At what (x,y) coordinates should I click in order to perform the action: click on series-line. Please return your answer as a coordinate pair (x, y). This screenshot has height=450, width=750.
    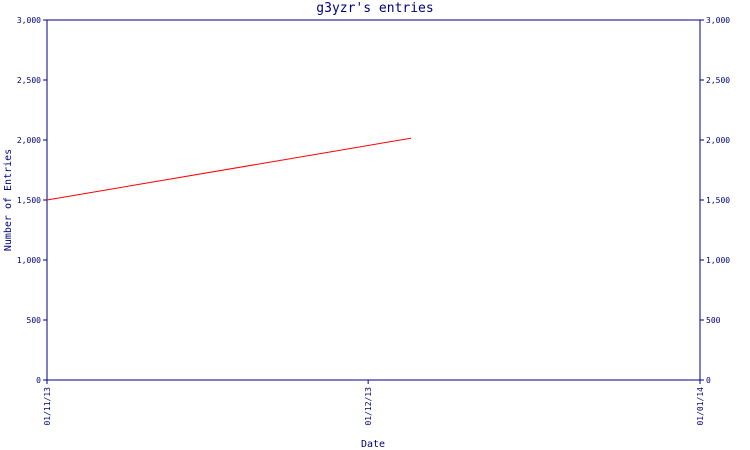
    Looking at the image, I should click on (229, 169).